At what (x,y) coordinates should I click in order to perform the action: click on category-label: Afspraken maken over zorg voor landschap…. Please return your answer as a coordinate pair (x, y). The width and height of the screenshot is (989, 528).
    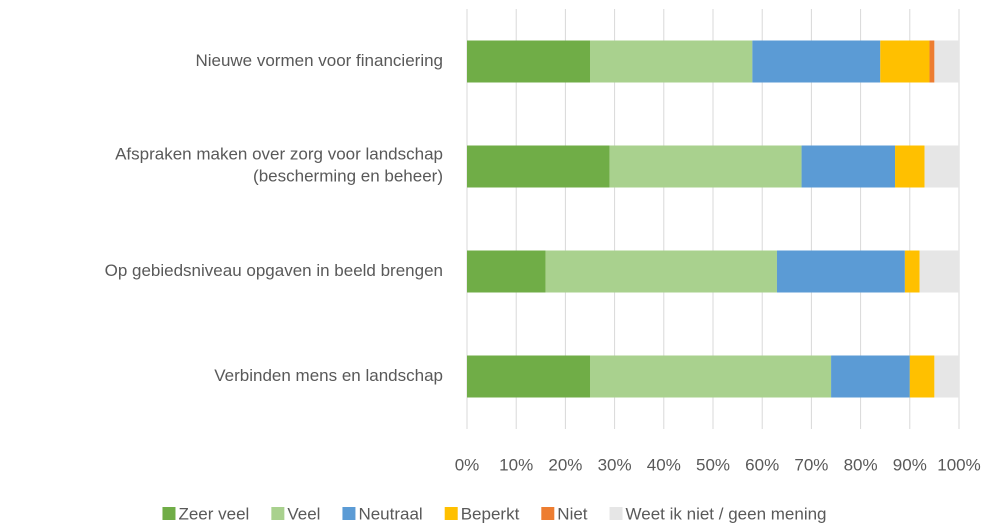
    Looking at the image, I should click on (279, 165).